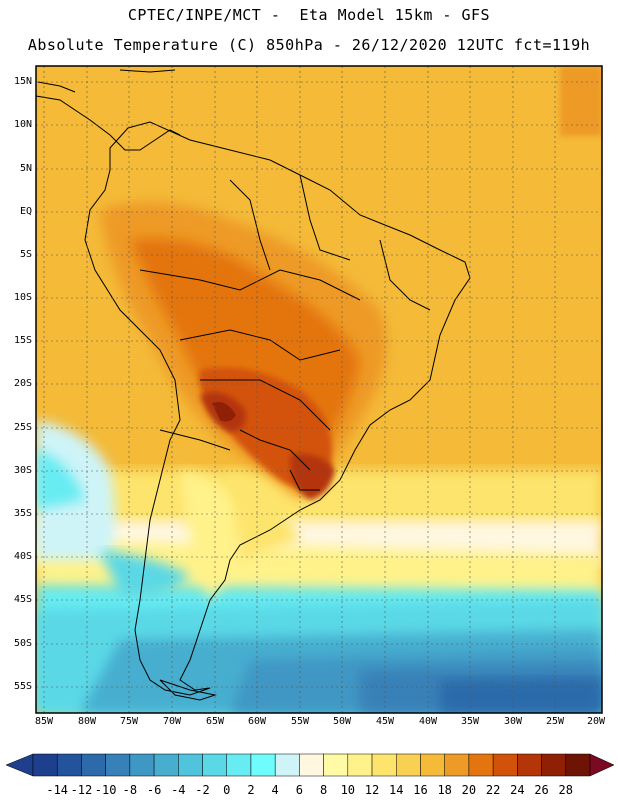 This screenshot has width=618, height=800. What do you see at coordinates (444, 790) in the screenshot?
I see `colorbar-label: 18` at bounding box center [444, 790].